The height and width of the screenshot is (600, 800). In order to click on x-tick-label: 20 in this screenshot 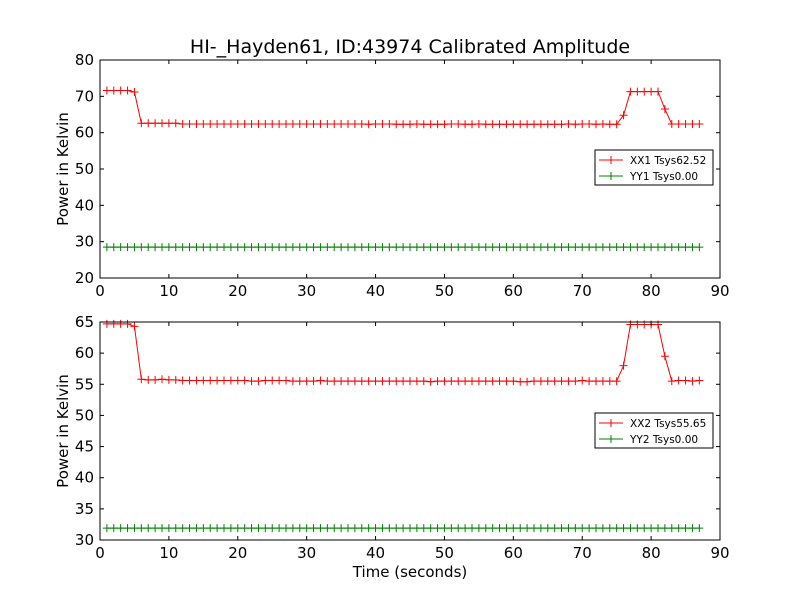, I will do `click(237, 291)`.